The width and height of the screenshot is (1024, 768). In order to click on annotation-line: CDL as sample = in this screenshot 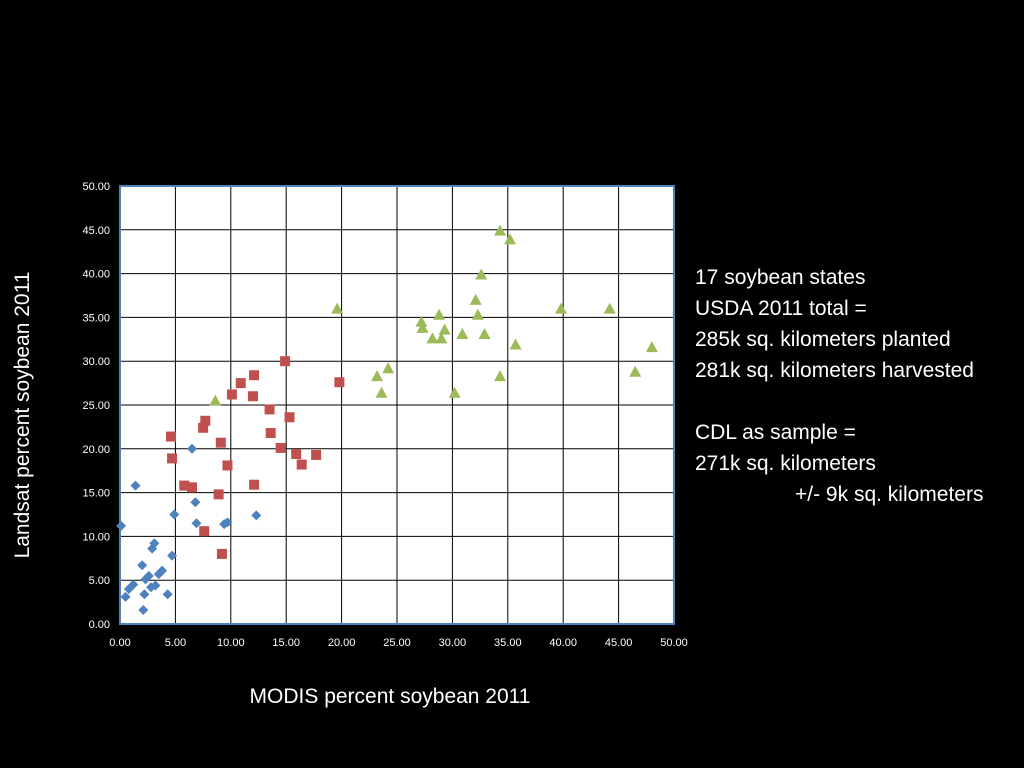, I will do `click(775, 432)`.